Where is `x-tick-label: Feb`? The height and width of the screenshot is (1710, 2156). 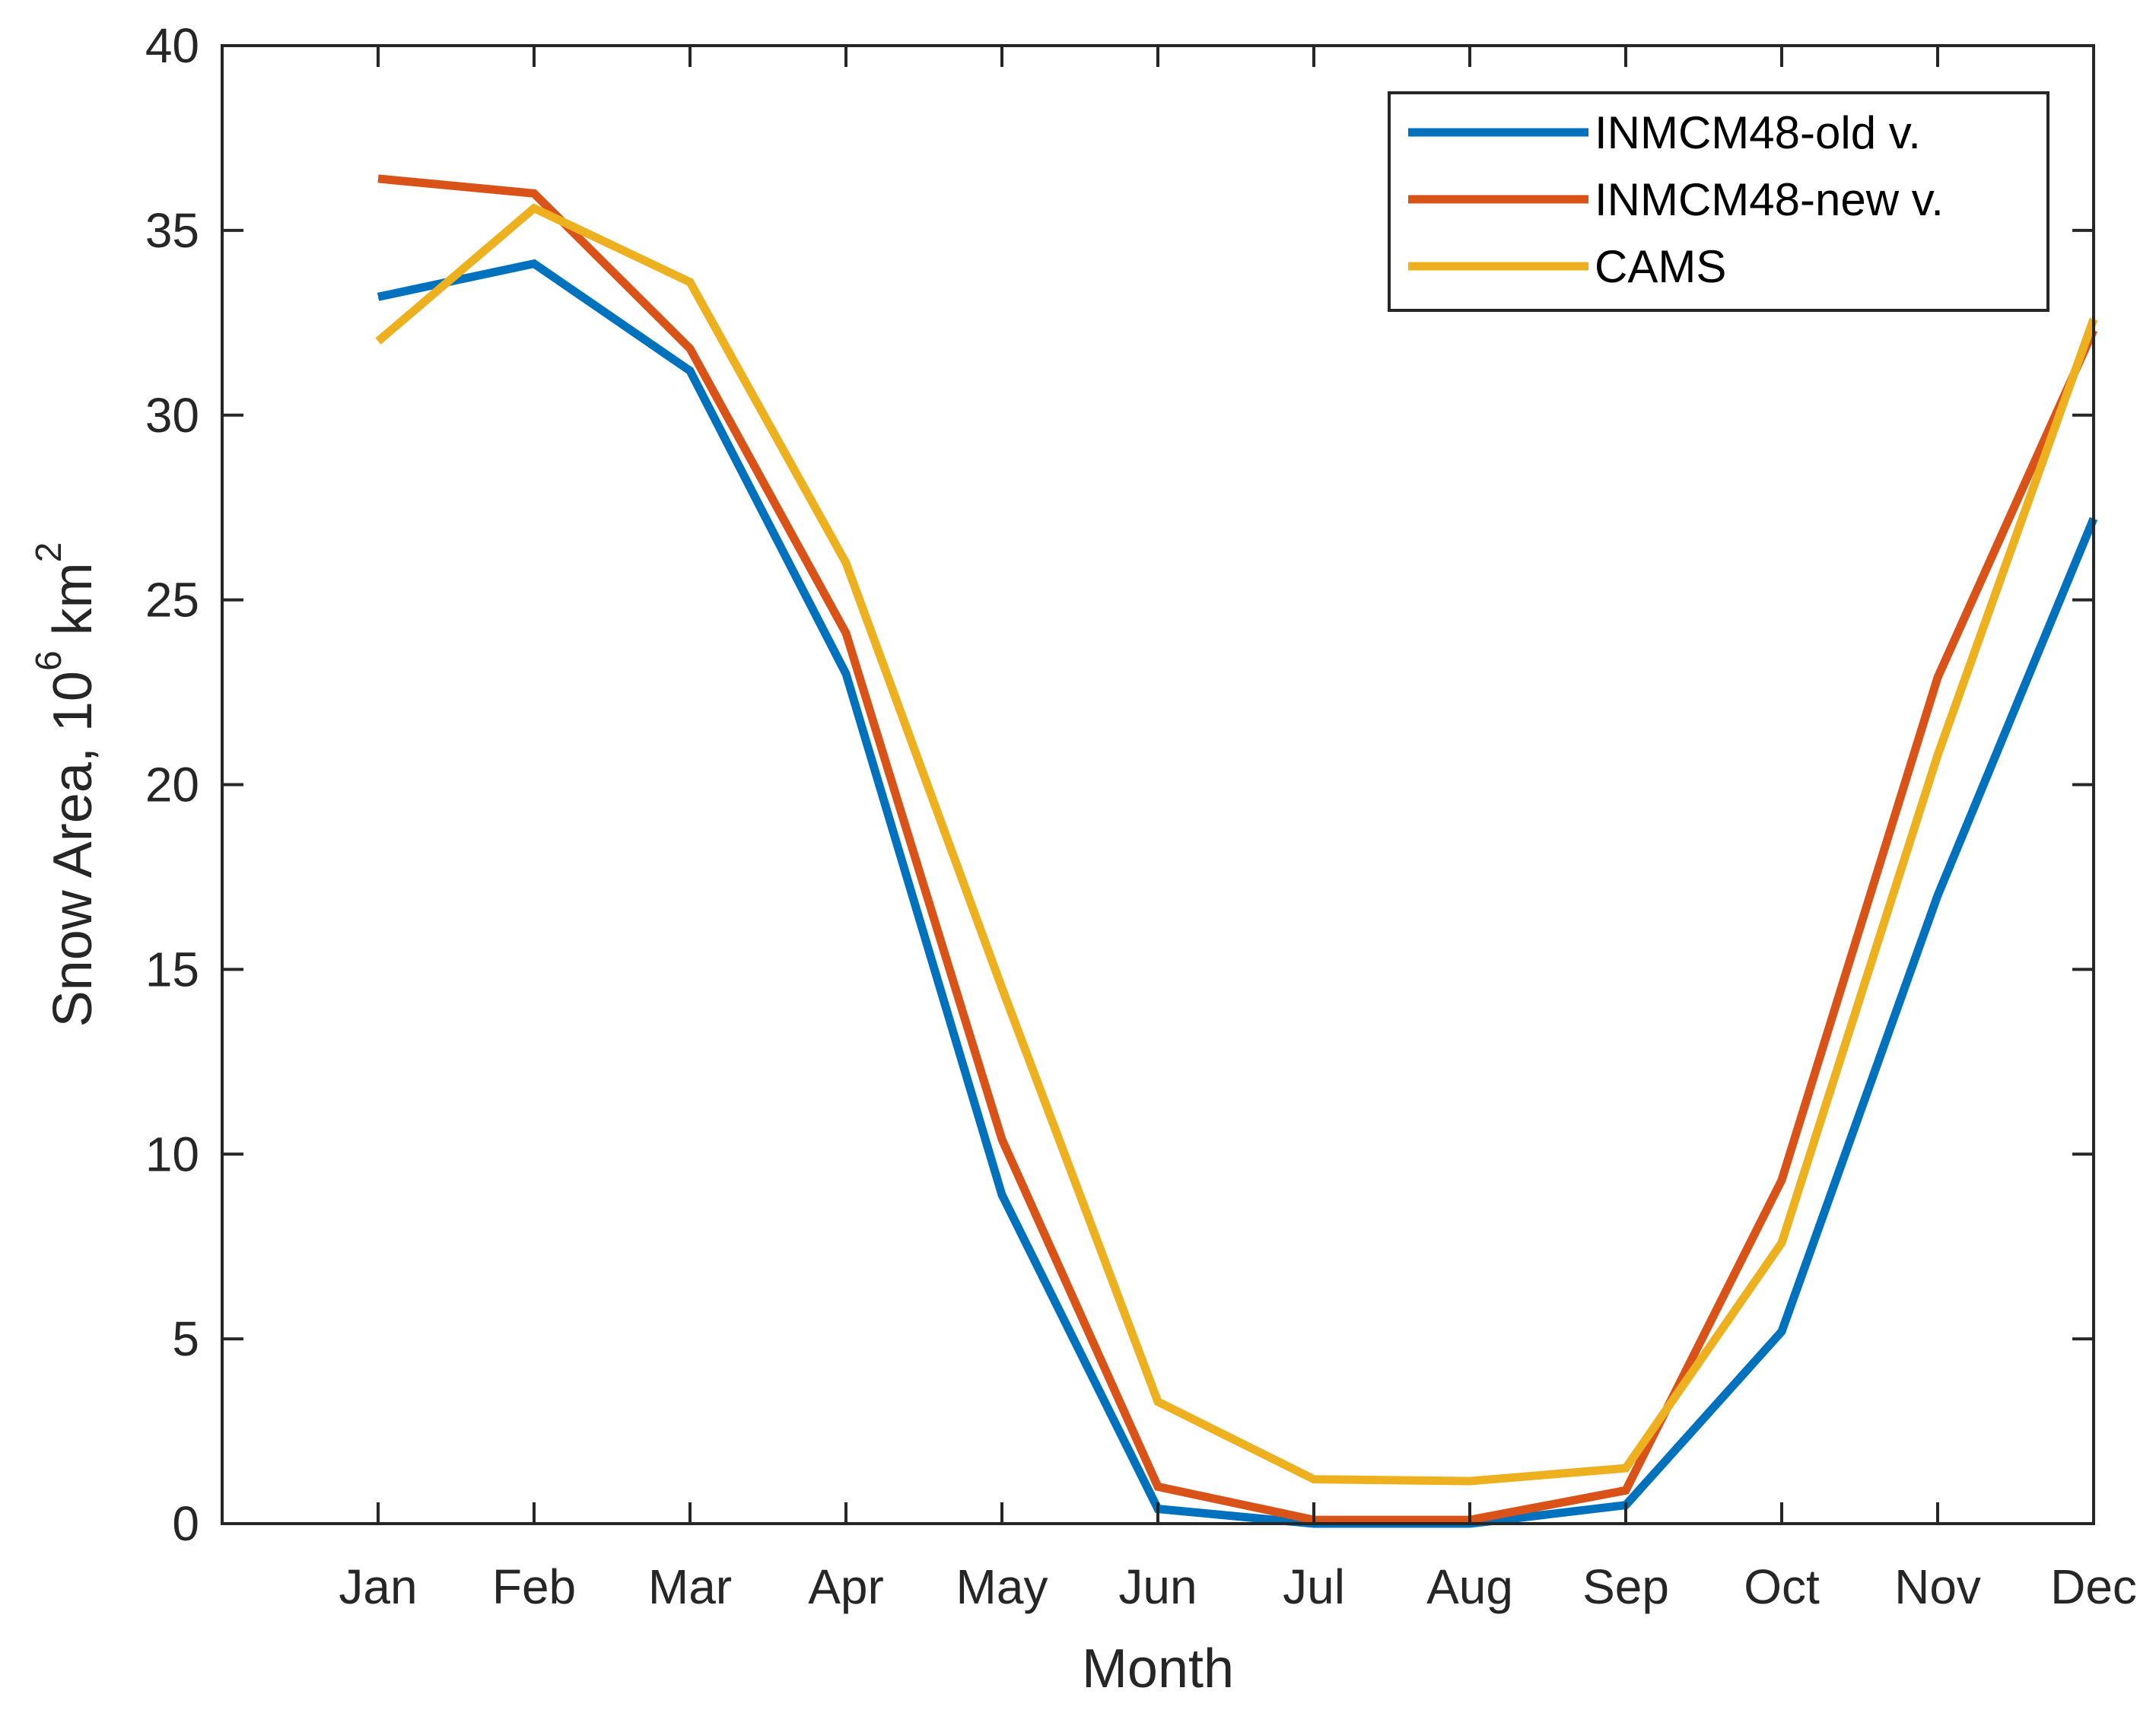 x-tick-label: Feb is located at coordinates (534, 1586).